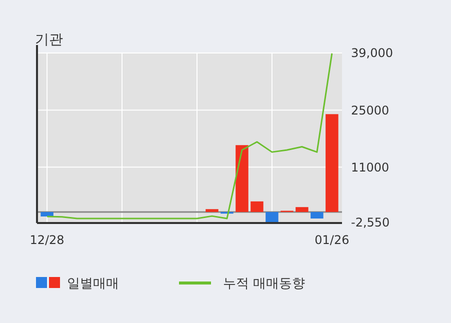 This screenshot has height=323, width=451. What do you see at coordinates (372, 53) in the screenshot?
I see `y-tick-label: 39,000` at bounding box center [372, 53].